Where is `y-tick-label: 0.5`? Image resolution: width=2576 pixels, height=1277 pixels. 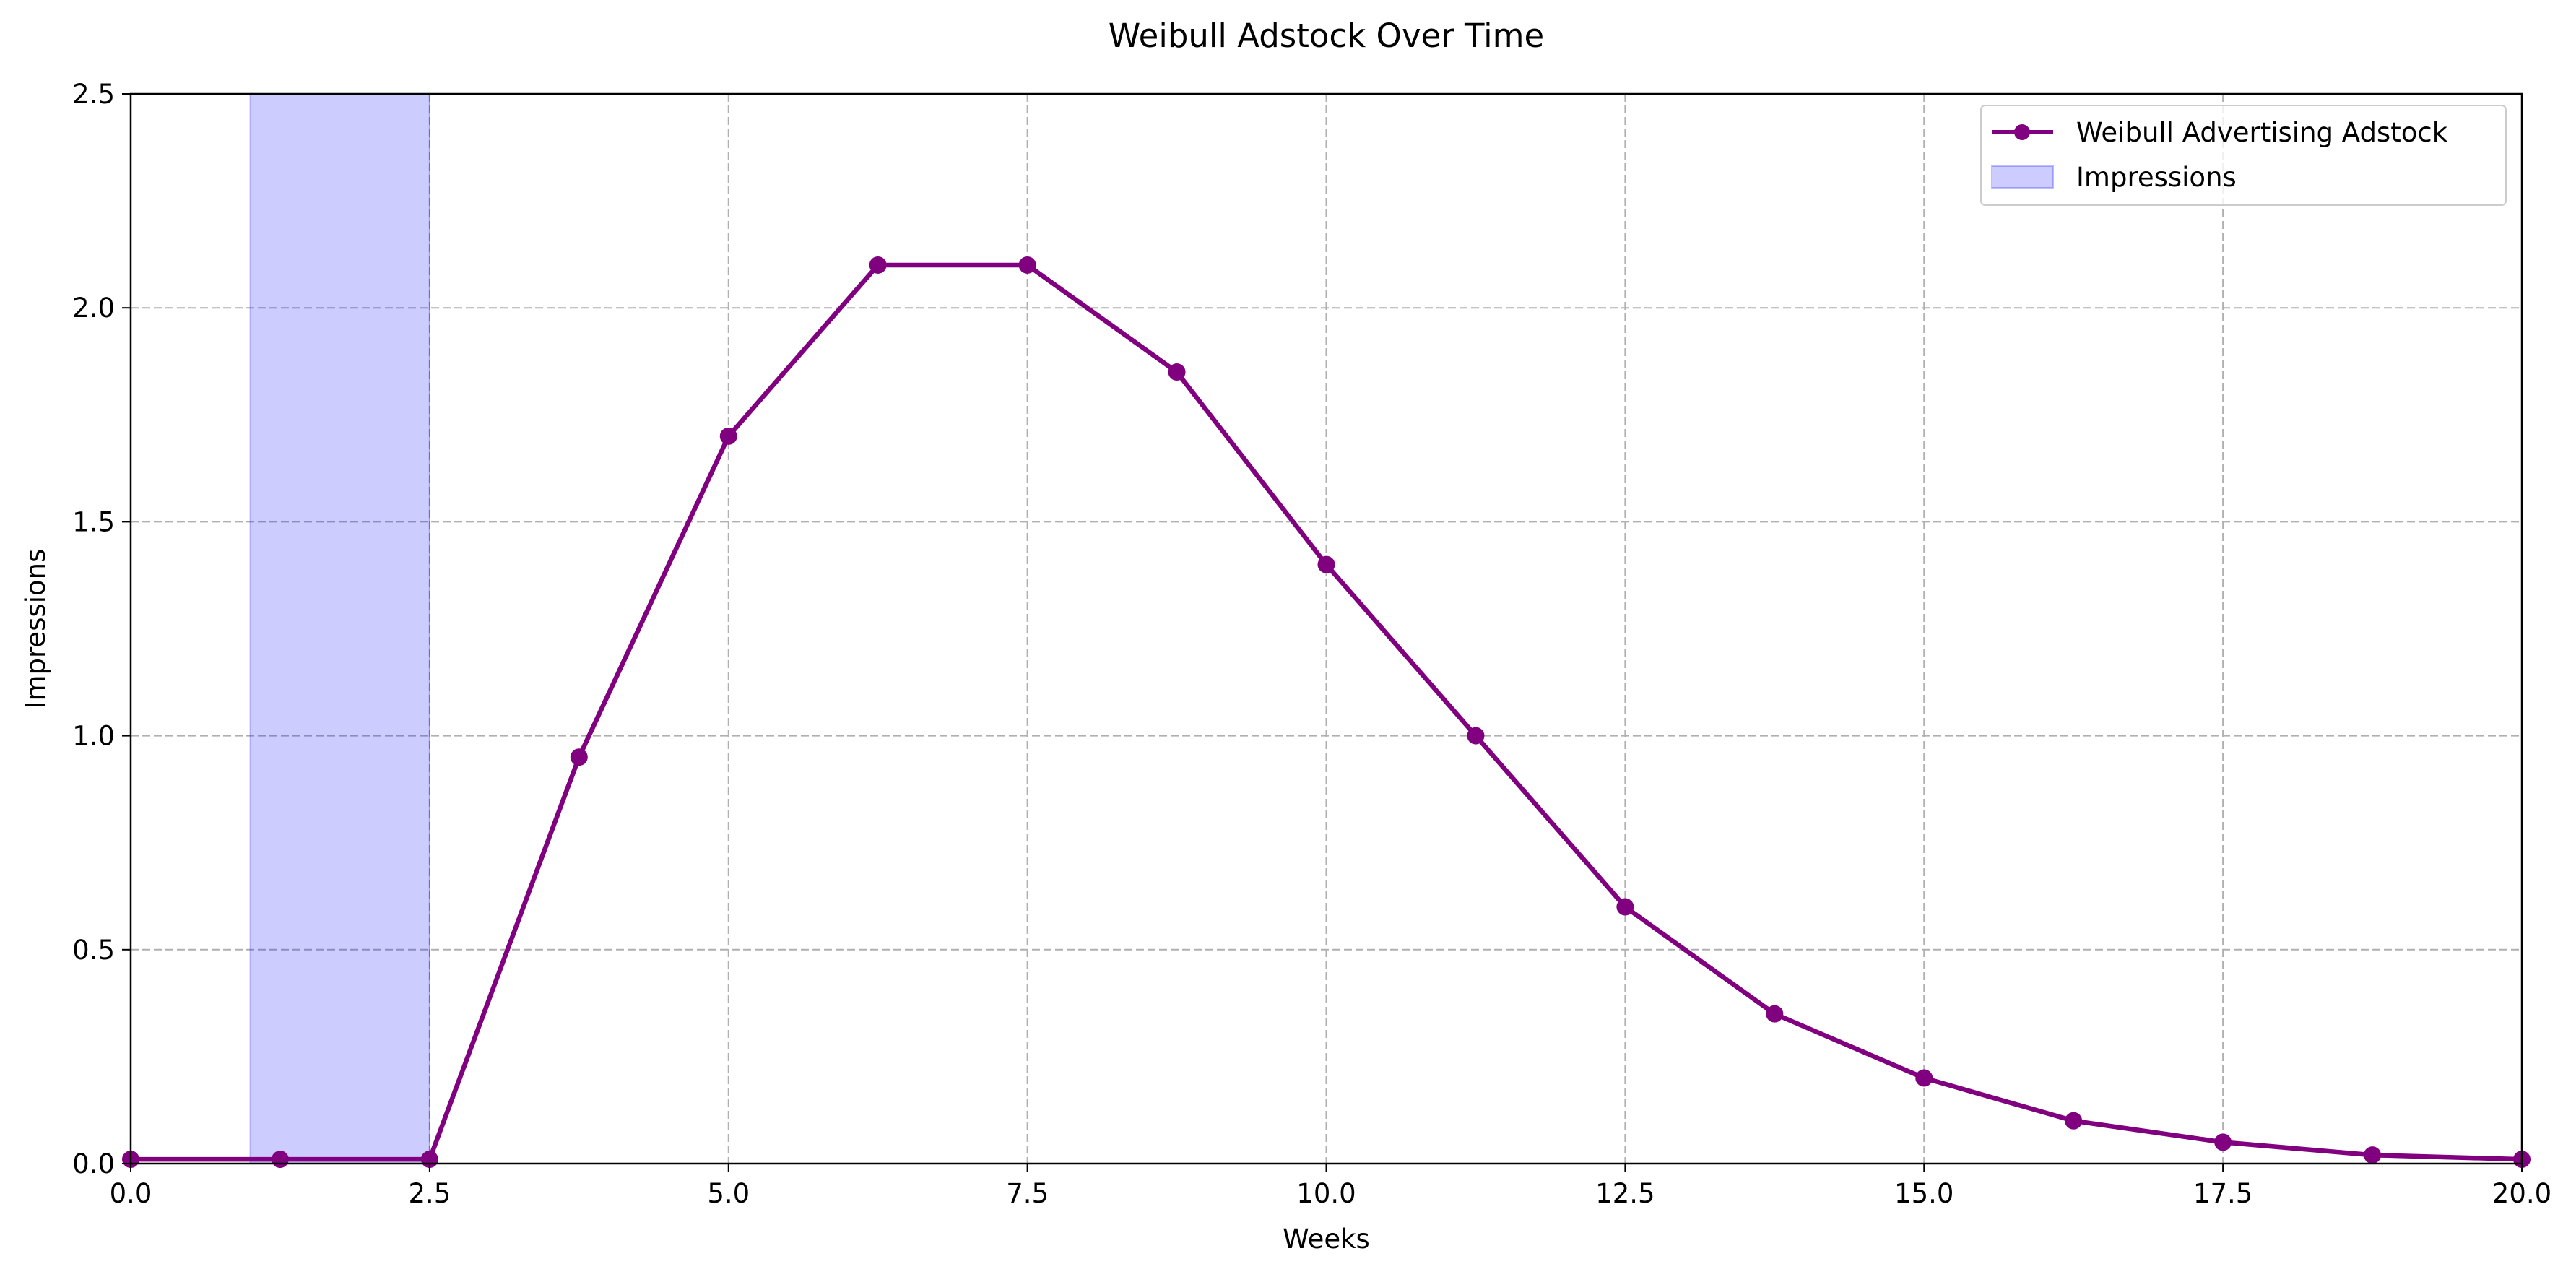 y-tick-label: 0.5 is located at coordinates (93, 950).